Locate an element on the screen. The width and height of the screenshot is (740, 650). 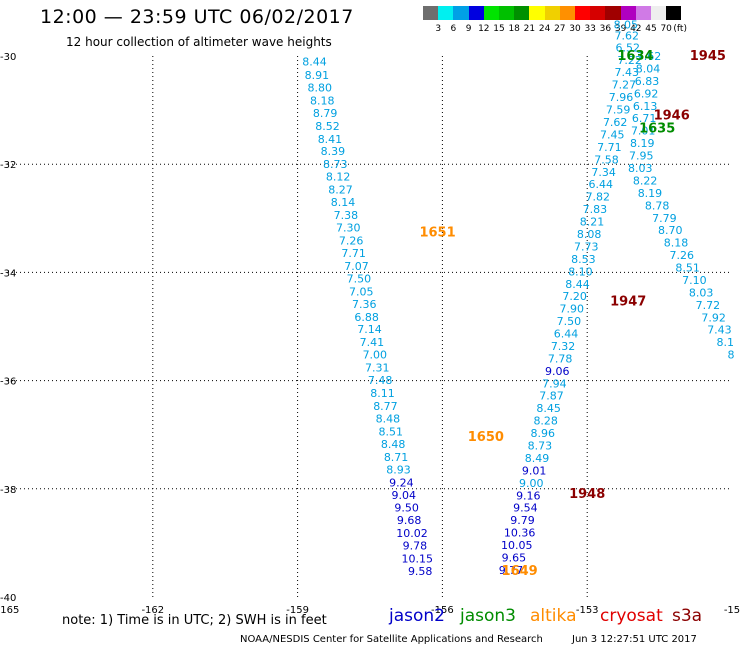
swh-value: 6.44 is located at coordinates (600, 184).